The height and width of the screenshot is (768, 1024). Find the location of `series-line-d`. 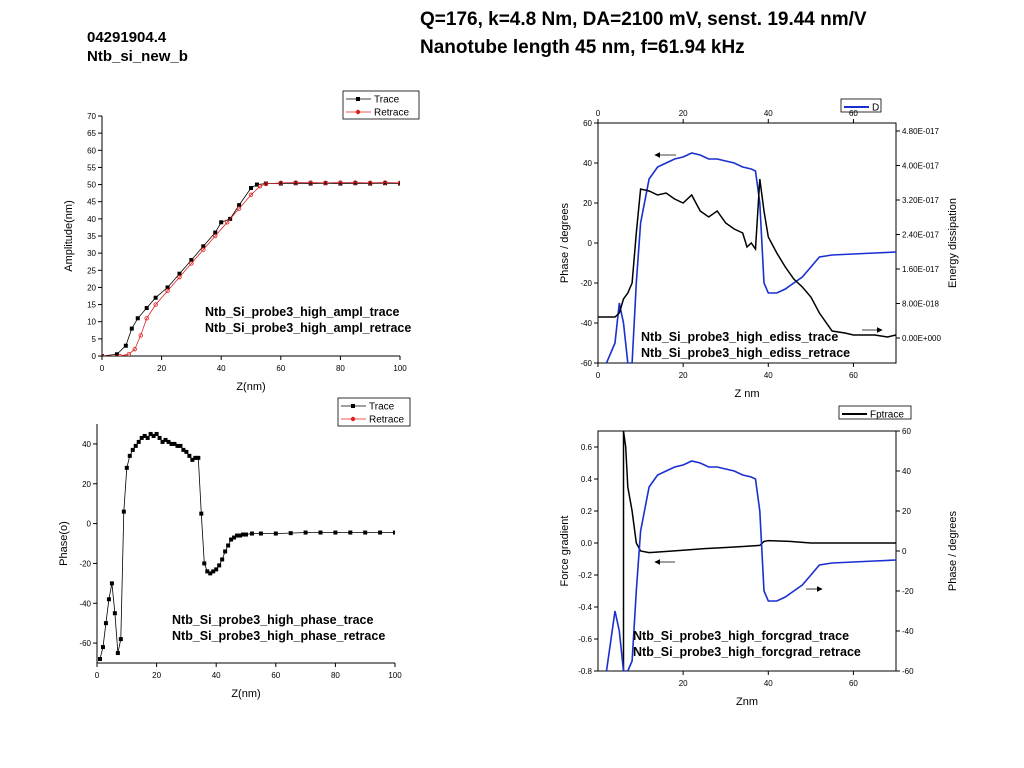

series-line-d is located at coordinates (750, 257).